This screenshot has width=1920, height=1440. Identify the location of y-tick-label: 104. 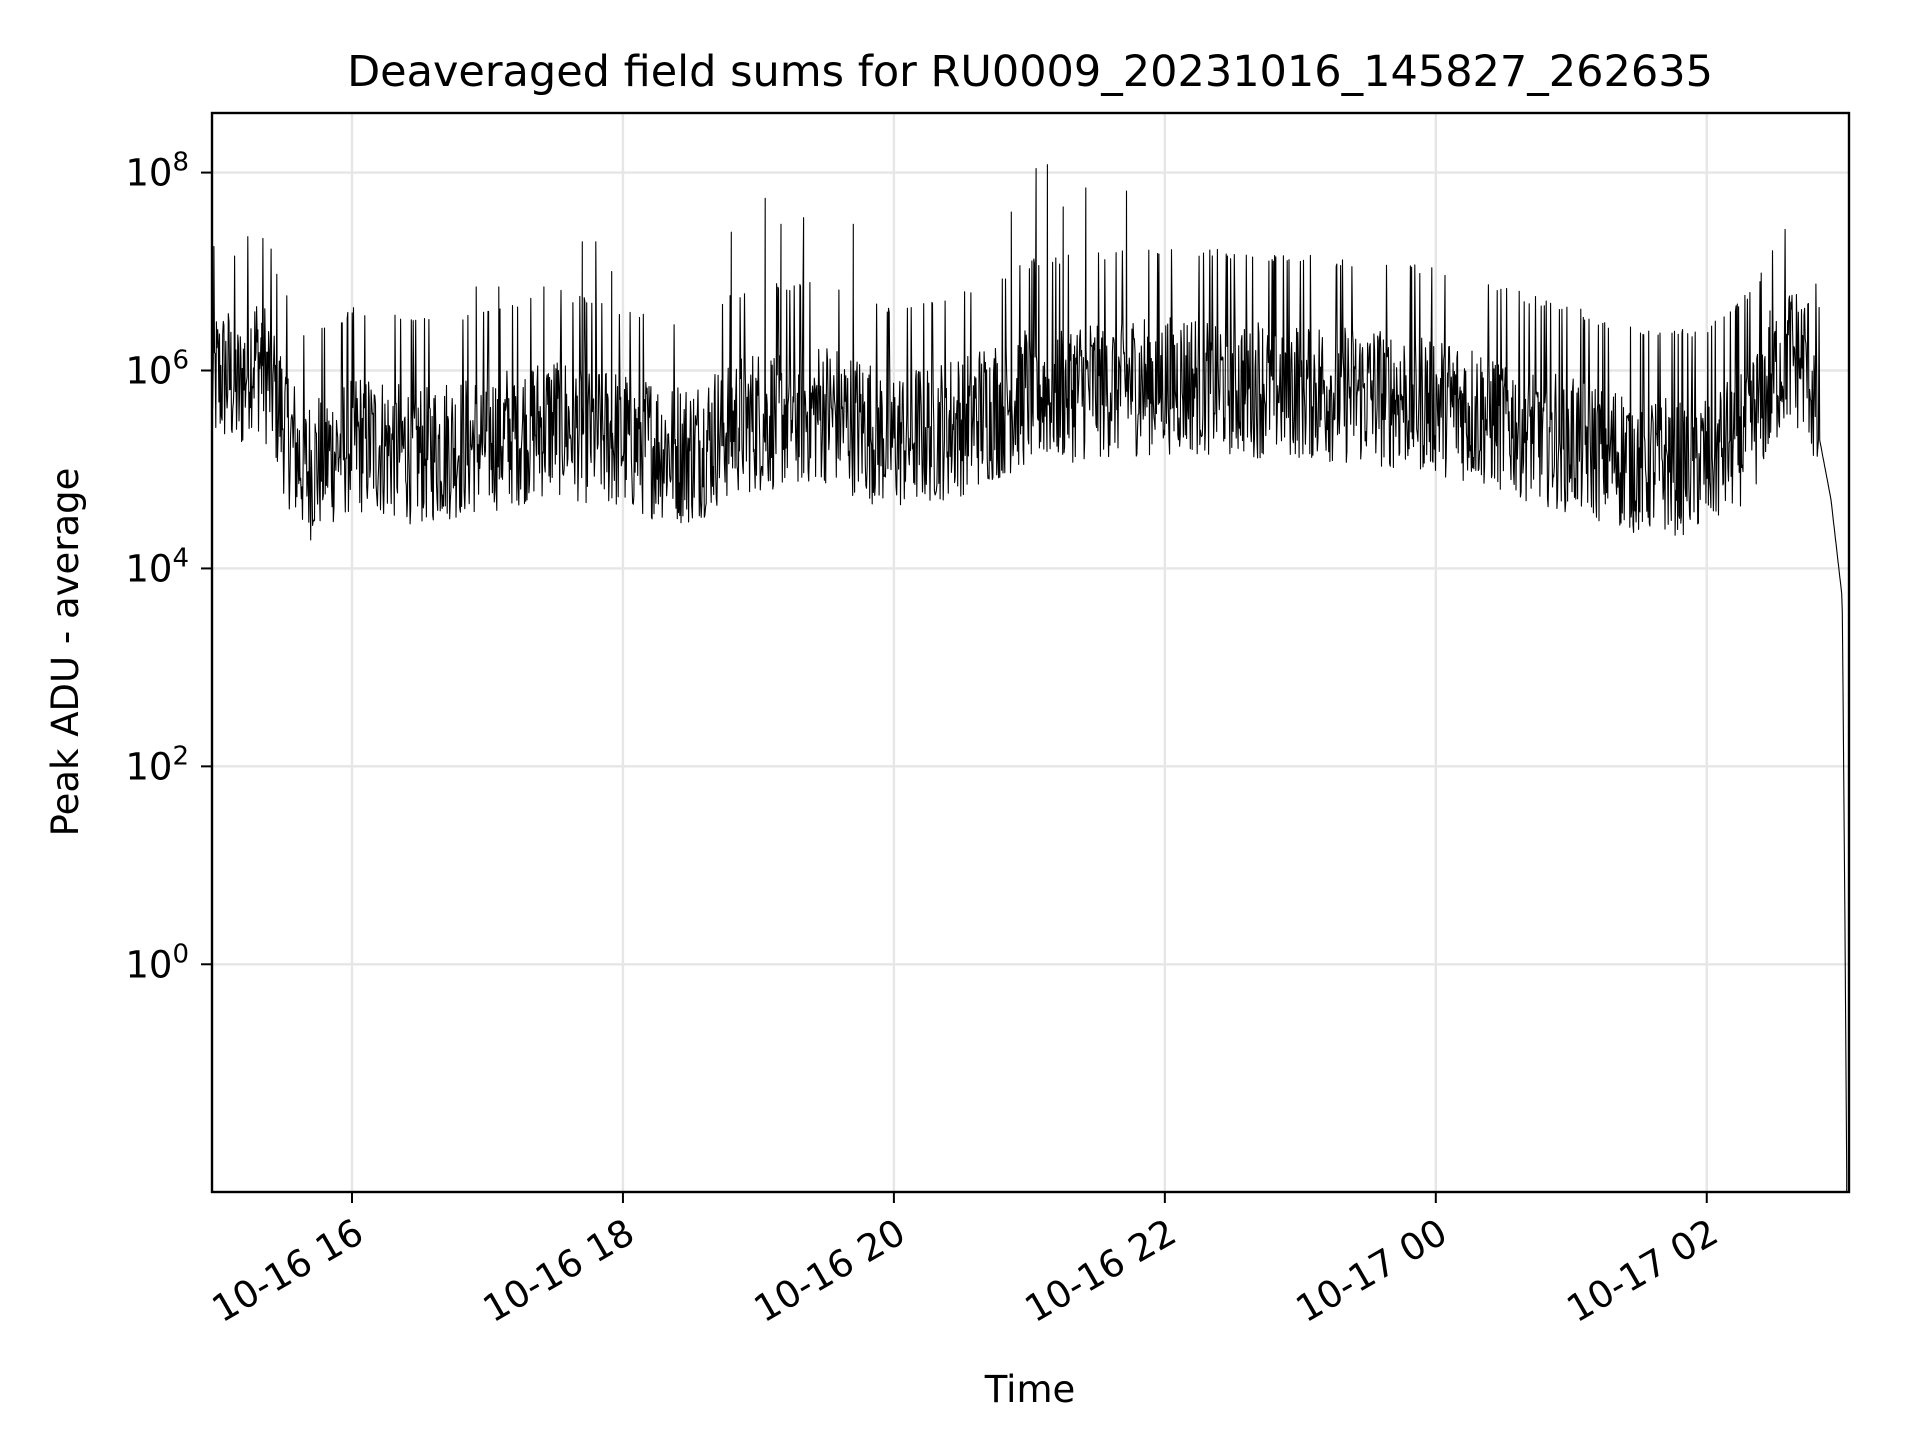
(157, 566).